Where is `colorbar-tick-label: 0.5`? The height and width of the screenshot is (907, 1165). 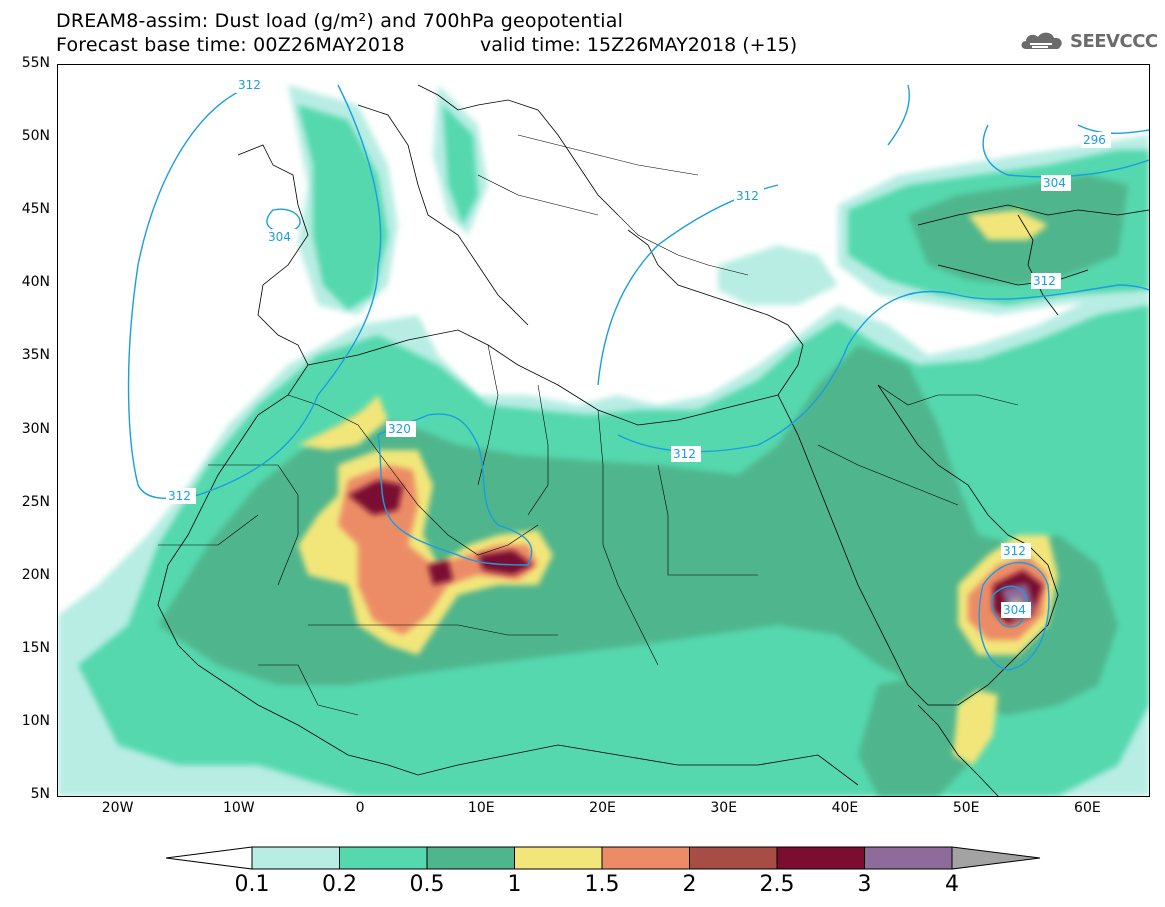 colorbar-tick-label: 0.5 is located at coordinates (427, 884).